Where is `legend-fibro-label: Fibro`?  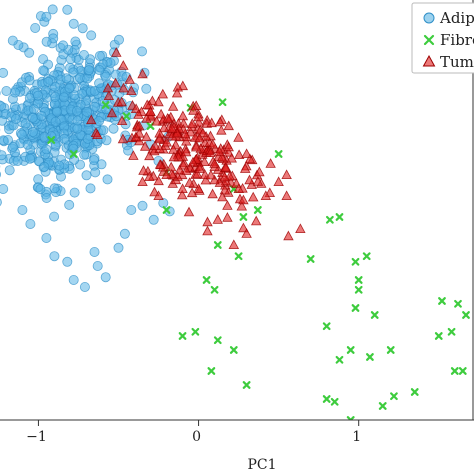 legend-fibro-label: Fibro is located at coordinates (457, 40).